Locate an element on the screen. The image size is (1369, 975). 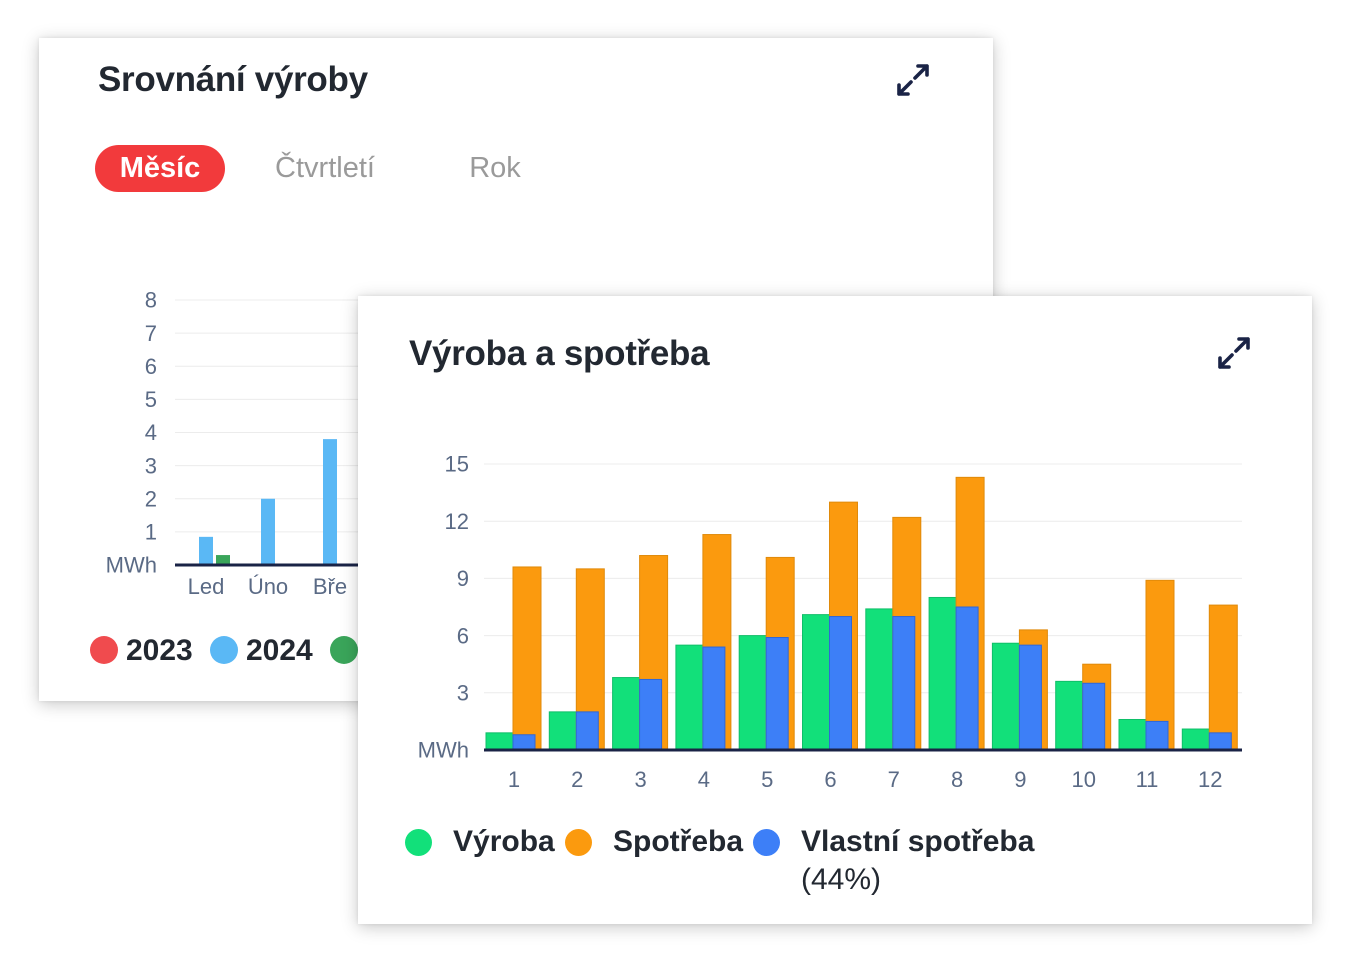
y-tick-label: 8 is located at coordinates (151, 300).